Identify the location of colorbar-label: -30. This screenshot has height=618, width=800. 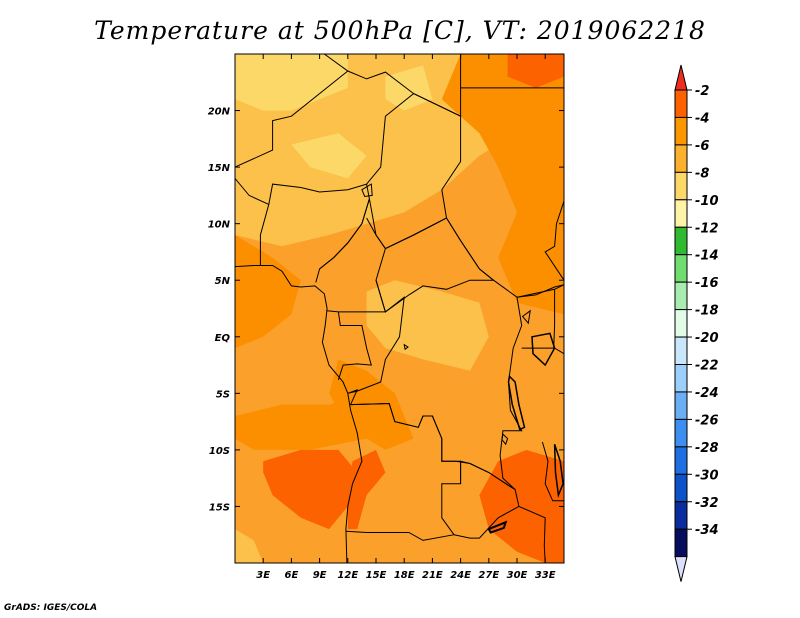
(707, 475).